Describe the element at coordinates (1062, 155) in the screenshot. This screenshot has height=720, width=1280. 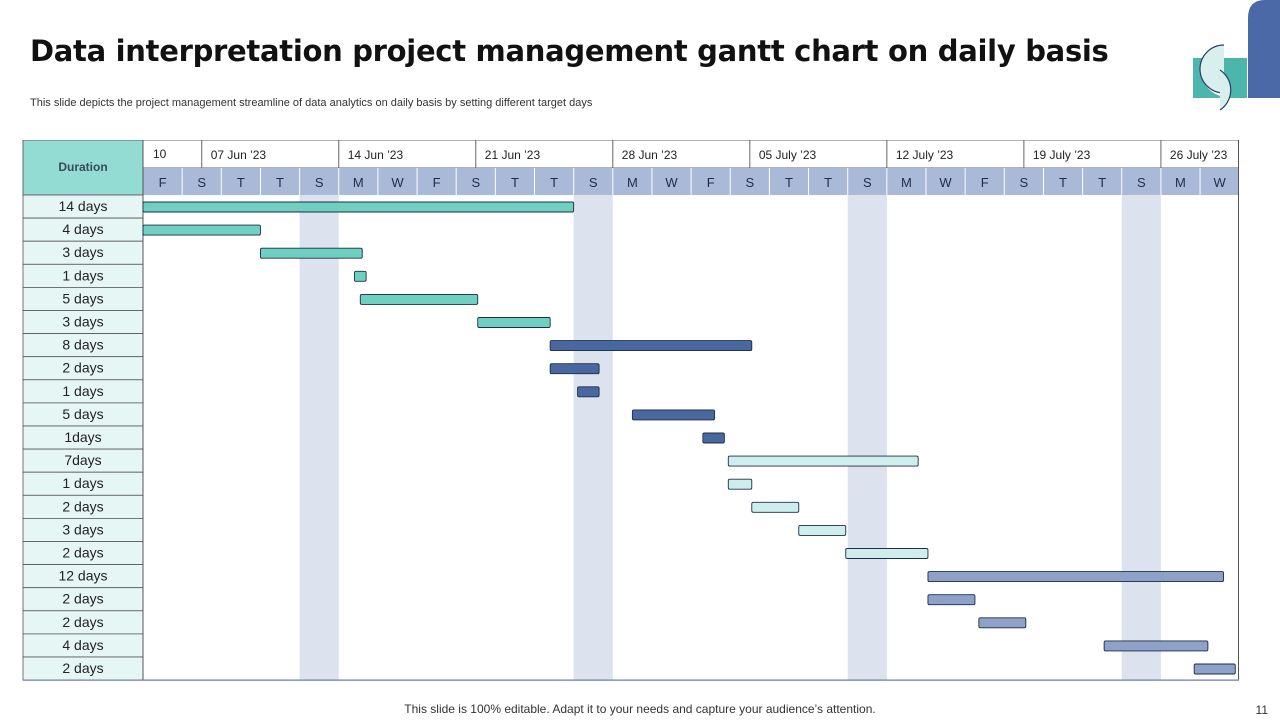
I see `week-label: 19 July ’23` at that location.